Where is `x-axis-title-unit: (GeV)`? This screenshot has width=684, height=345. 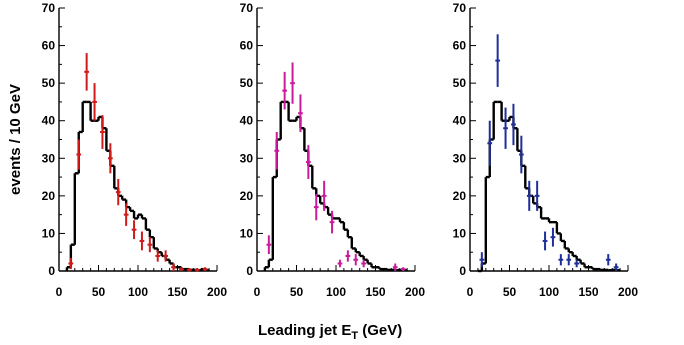 x-axis-title-unit: (GeV) is located at coordinates (380, 330).